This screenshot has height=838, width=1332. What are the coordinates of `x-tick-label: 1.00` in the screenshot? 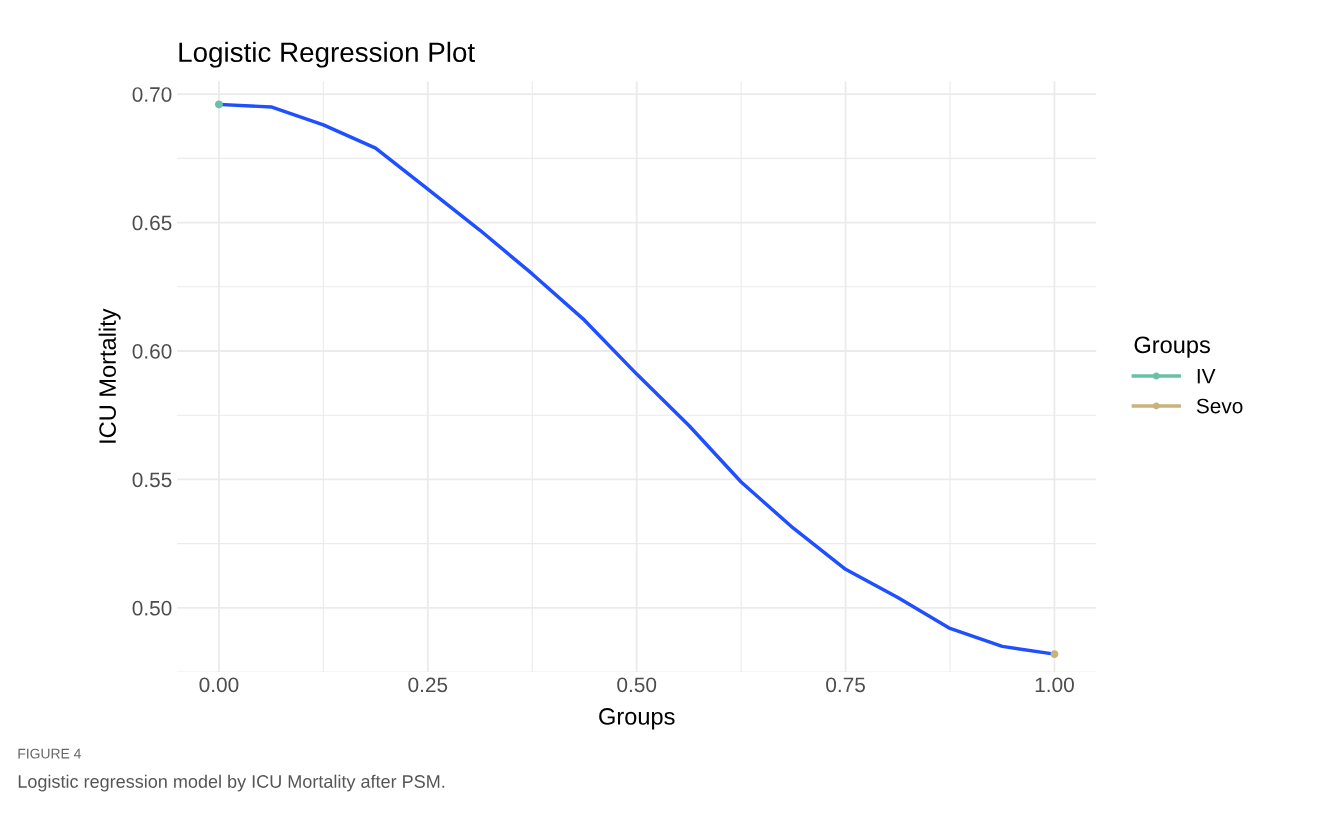 It's located at (1054, 685).